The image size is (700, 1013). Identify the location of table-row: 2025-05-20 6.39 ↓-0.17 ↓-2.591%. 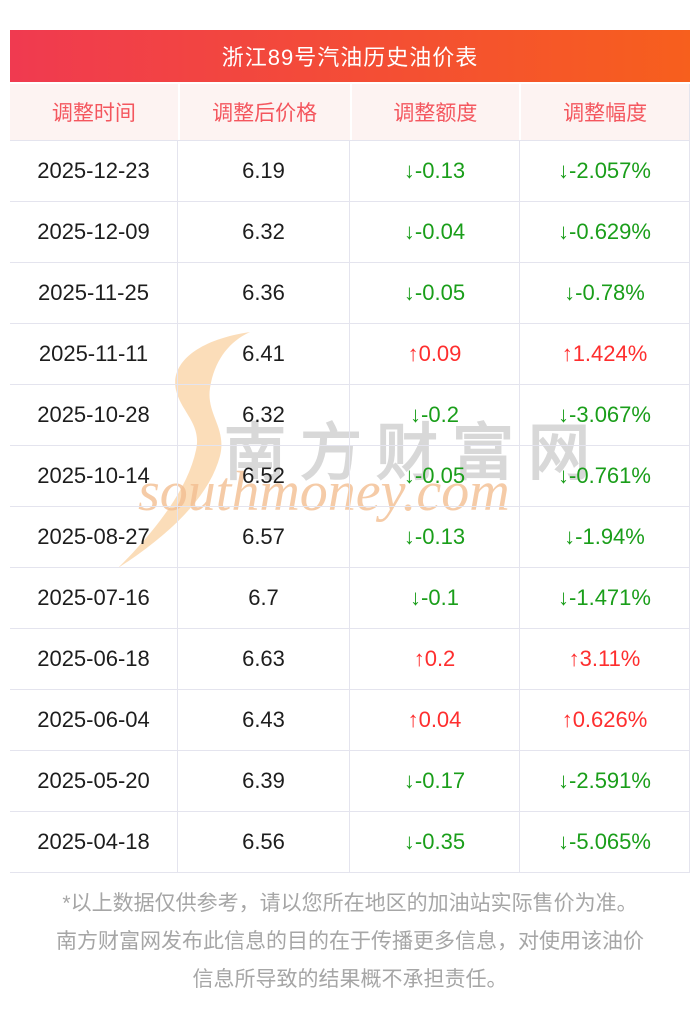
(350, 781).